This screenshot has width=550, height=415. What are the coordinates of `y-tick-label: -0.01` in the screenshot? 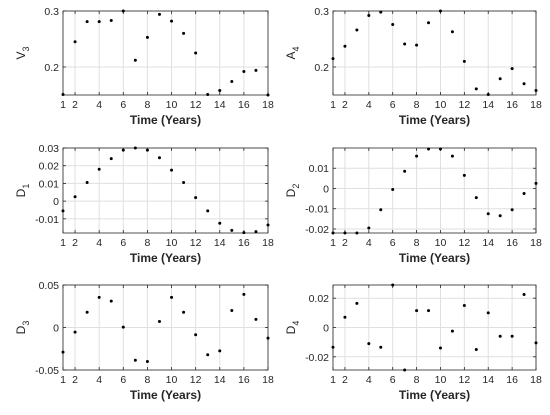 It's located at (47, 220).